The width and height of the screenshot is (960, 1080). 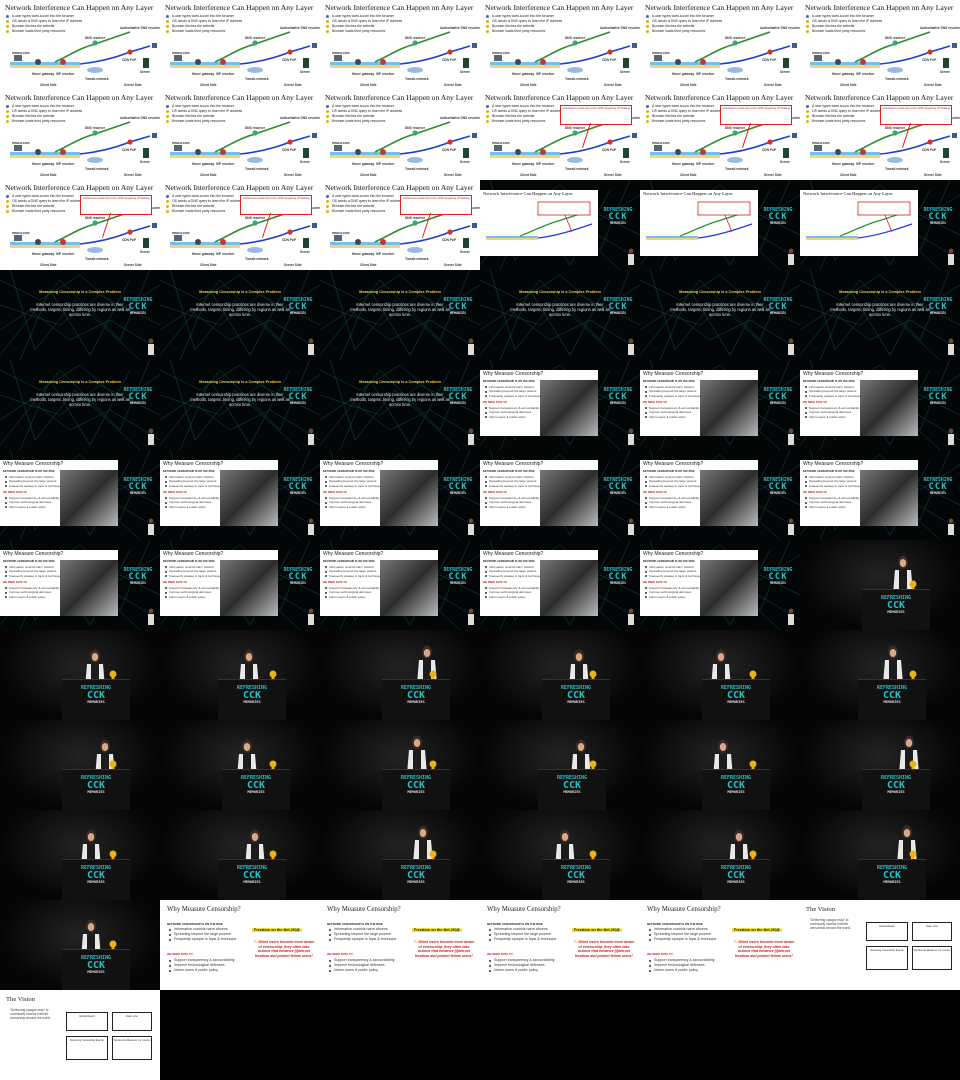 What do you see at coordinates (845, 156) in the screenshot?
I see `client-link-band` at bounding box center [845, 156].